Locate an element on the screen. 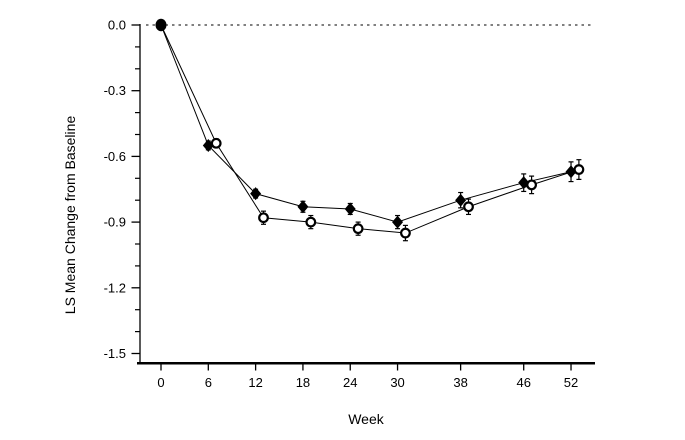 The height and width of the screenshot is (440, 685). x-tick-label: 18 is located at coordinates (303, 382).